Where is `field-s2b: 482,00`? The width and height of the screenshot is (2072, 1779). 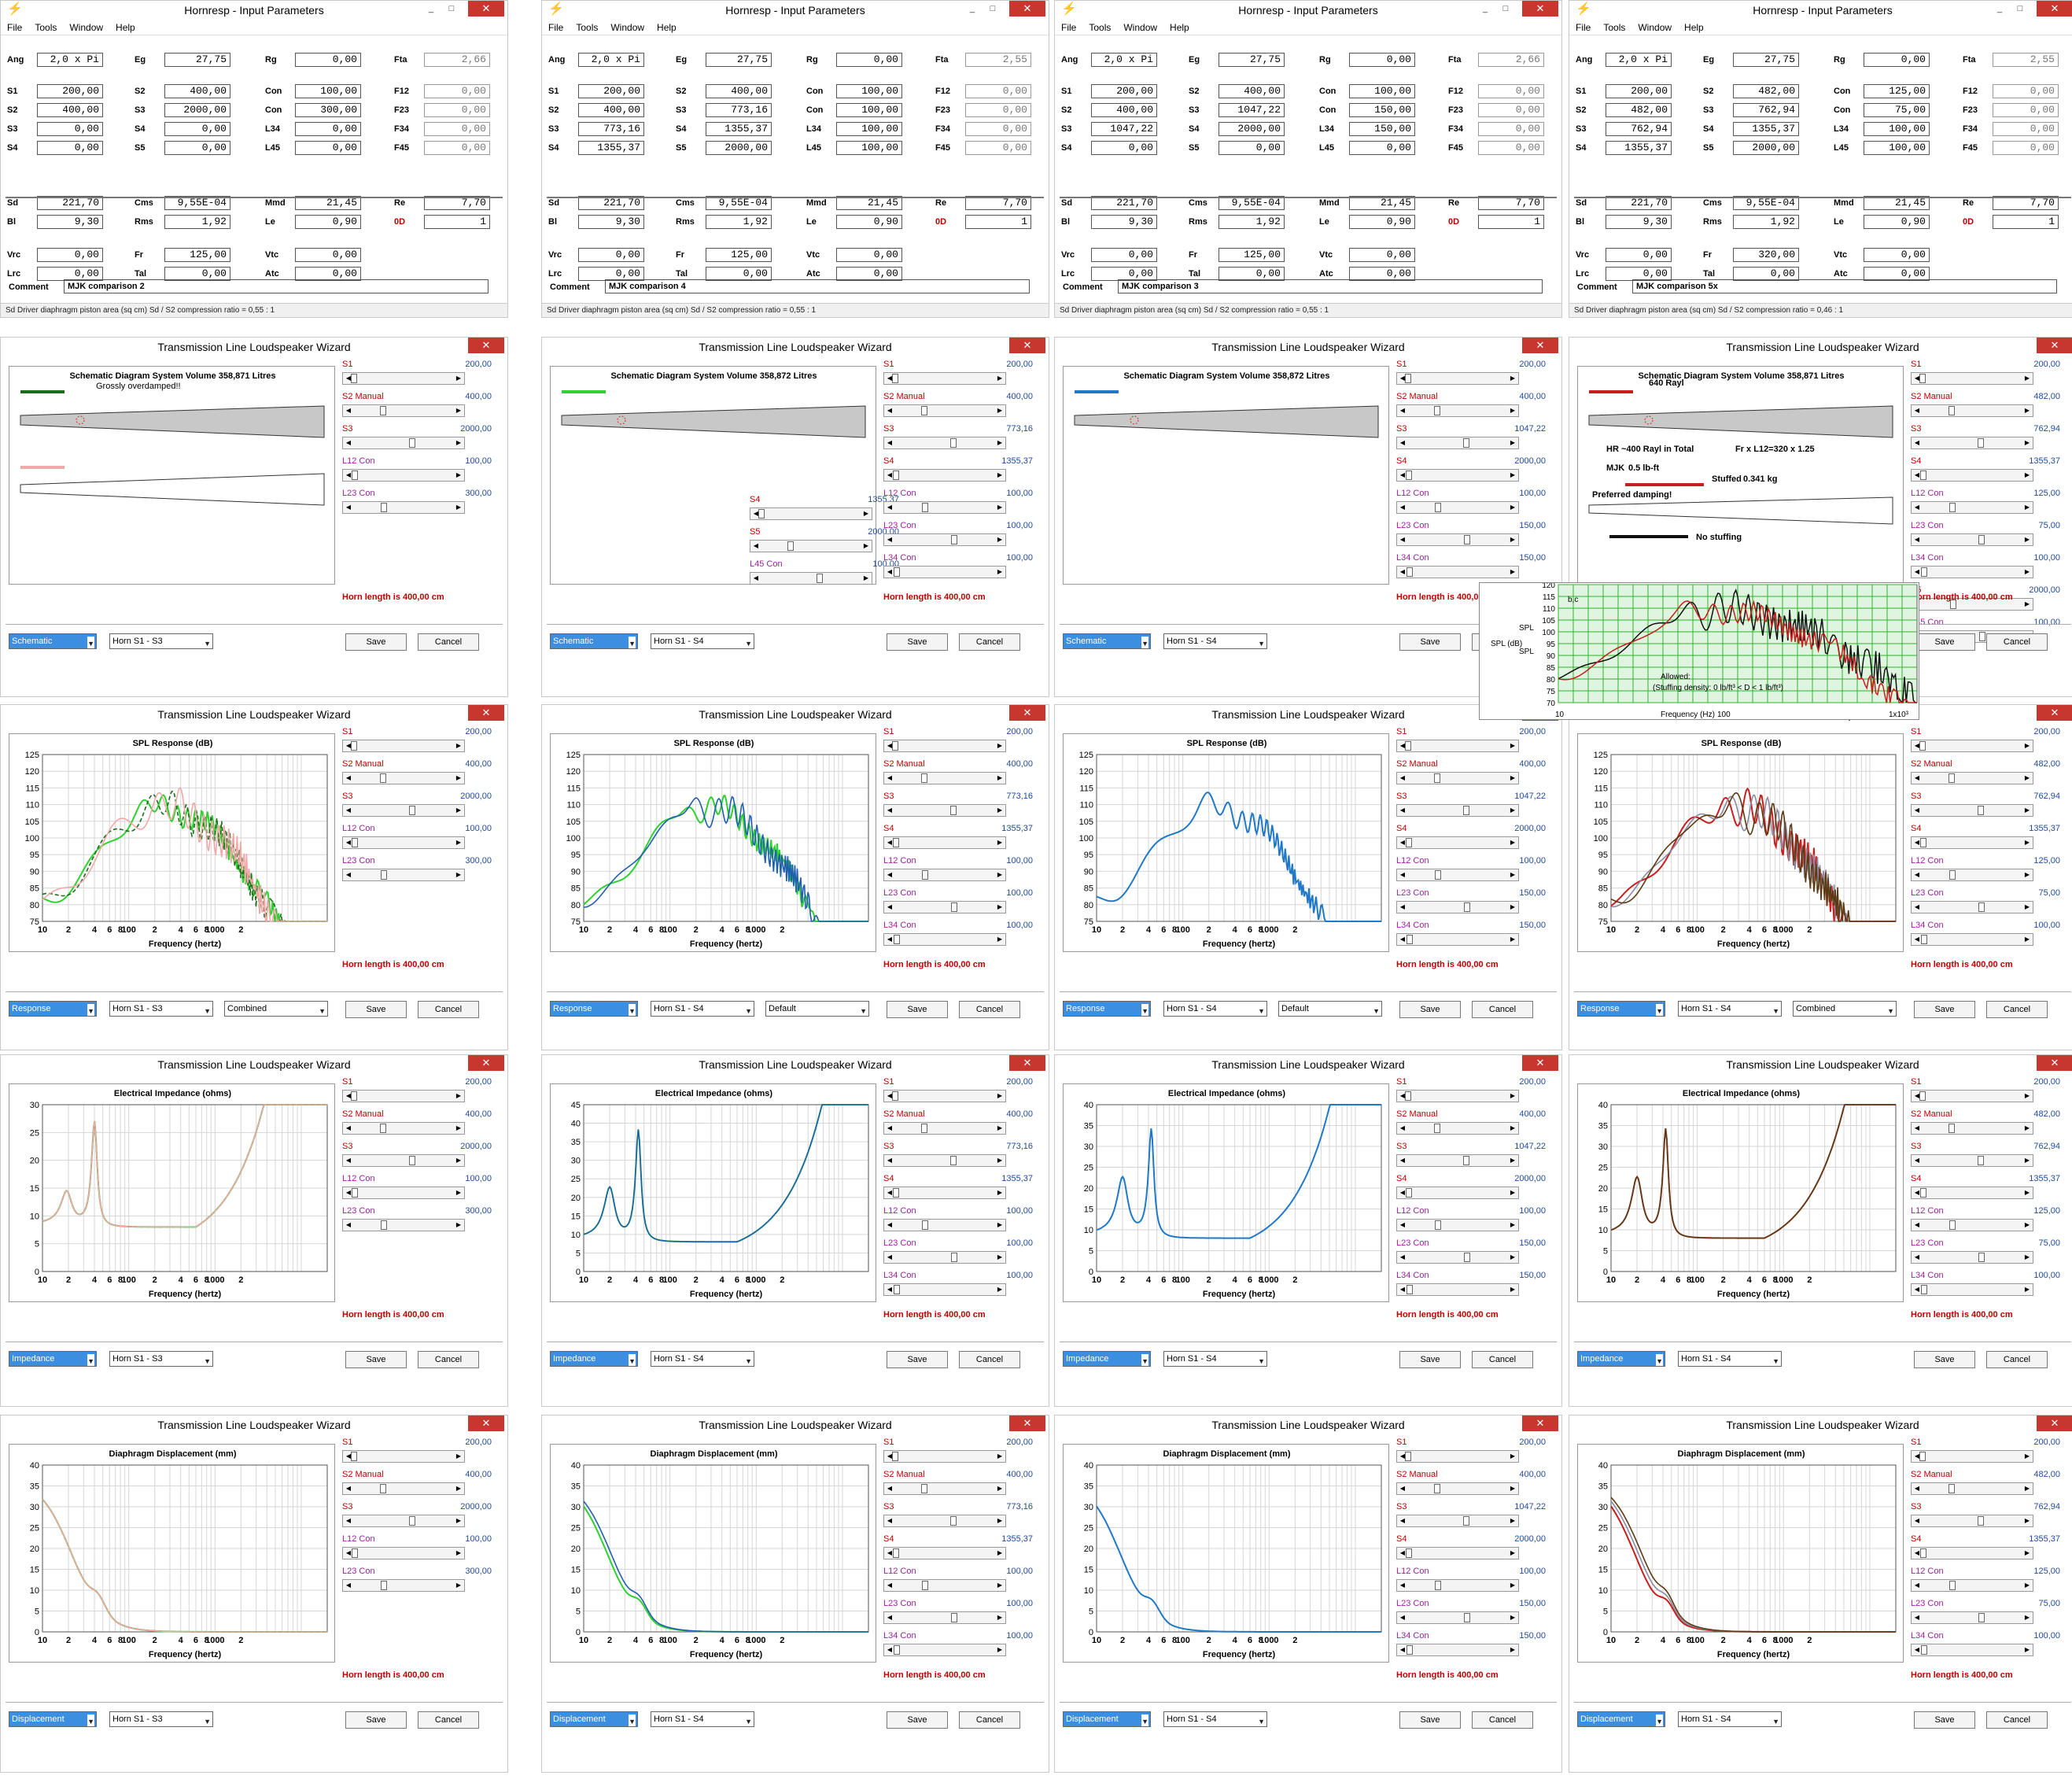 field-s2b: 482,00 is located at coordinates (1639, 110).